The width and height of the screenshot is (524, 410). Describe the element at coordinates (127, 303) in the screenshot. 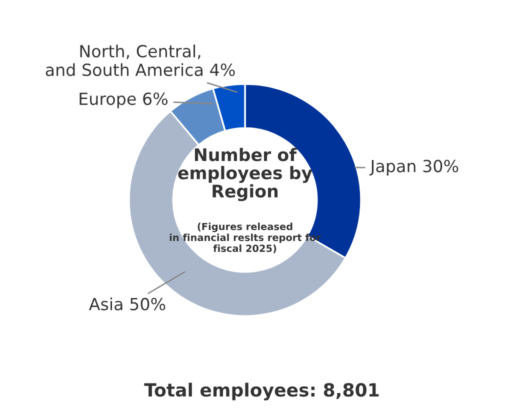

I see `slice-label: Asia 50%` at that location.